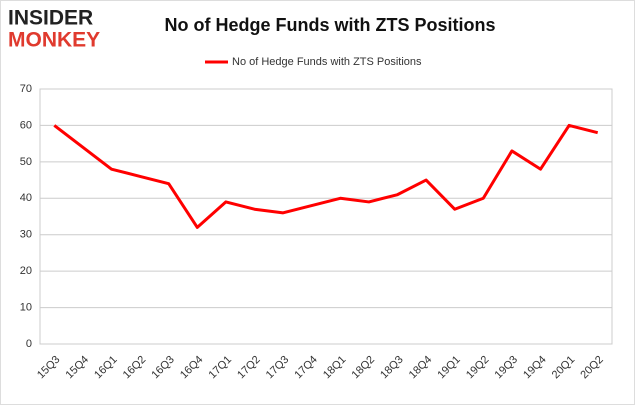 The width and height of the screenshot is (635, 405). Describe the element at coordinates (50, 18) in the screenshot. I see `logo-top: INSIDER` at that location.